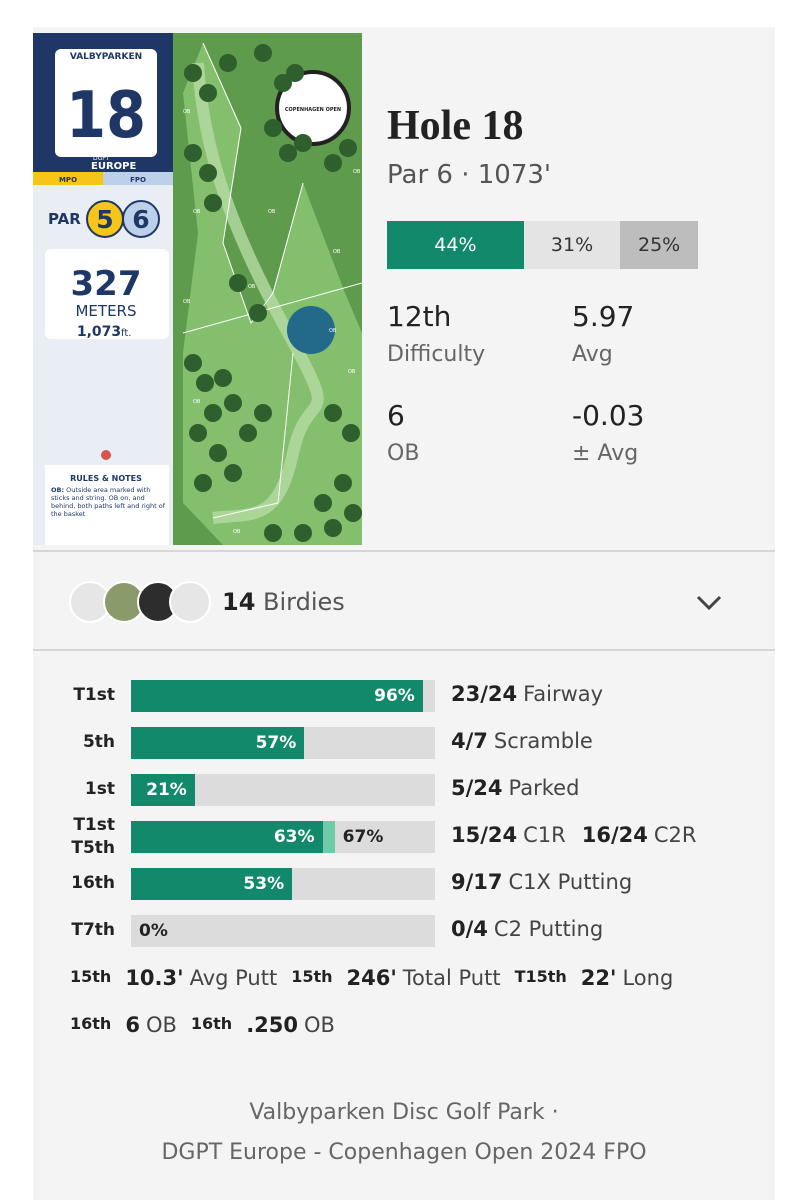  What do you see at coordinates (106, 116) in the screenshot?
I see `hole-number: 18` at bounding box center [106, 116].